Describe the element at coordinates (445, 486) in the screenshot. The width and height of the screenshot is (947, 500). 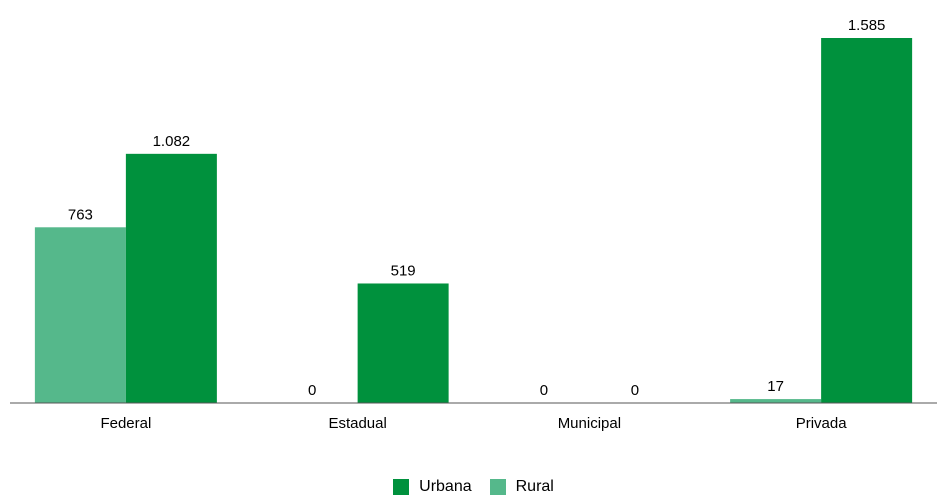
I see `legend-label-urbana: Urbana` at that location.